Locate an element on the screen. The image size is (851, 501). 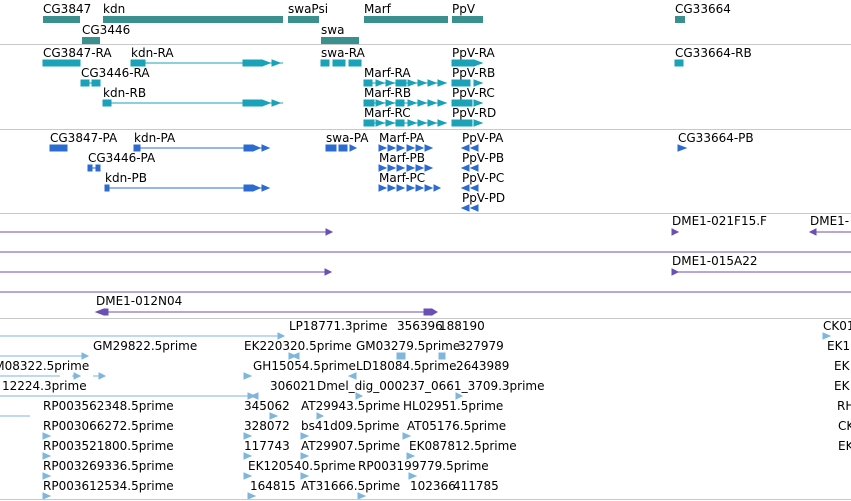
gene-label-marf: Marf is located at coordinates (377, 9).